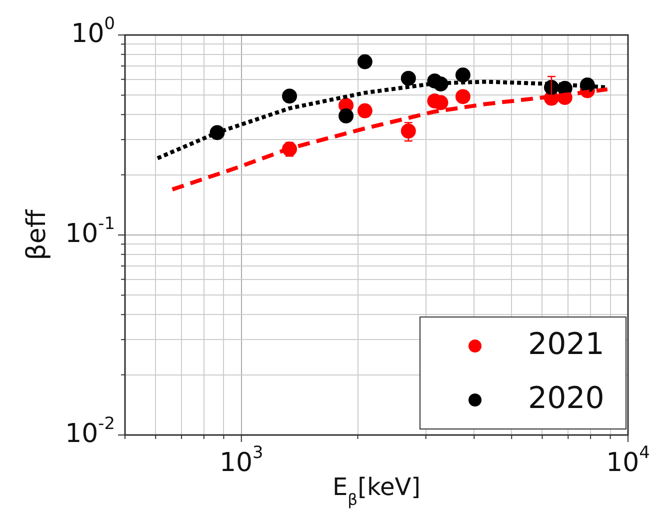 The height and width of the screenshot is (510, 668). I want to click on legend-label: 2021, so click(566, 344).